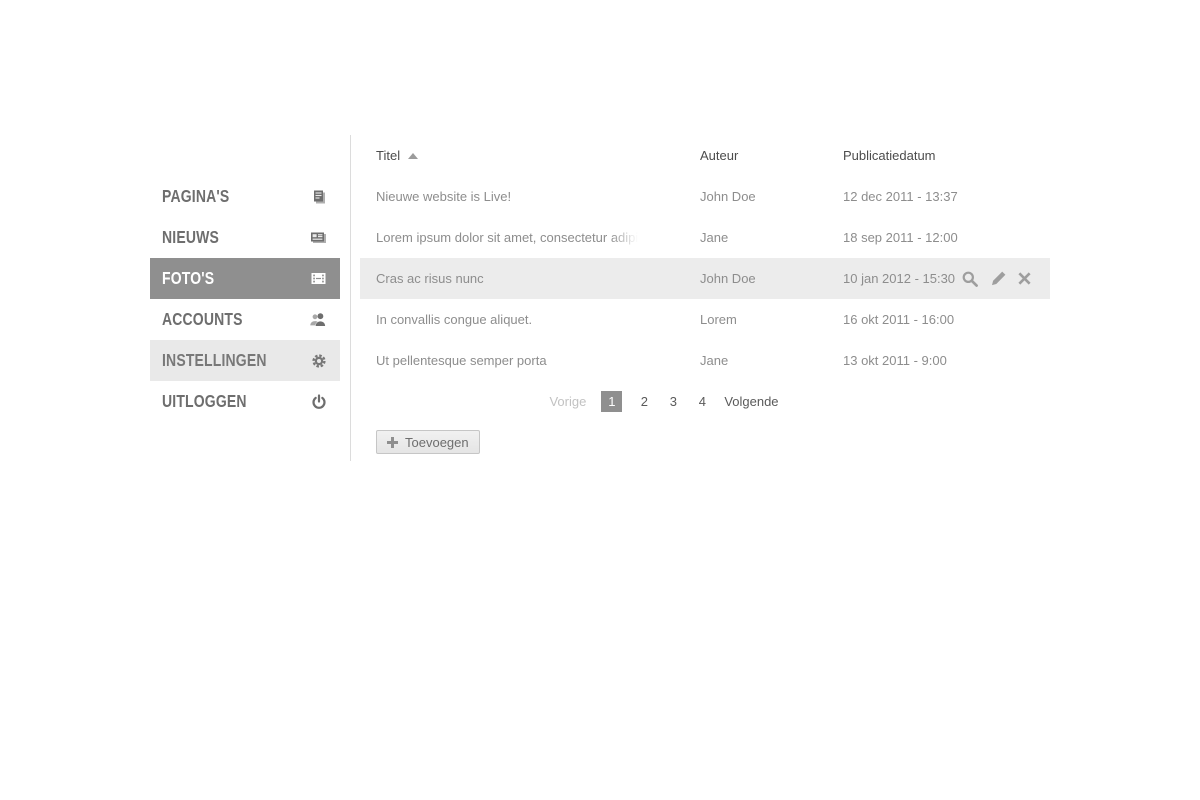 The height and width of the screenshot is (800, 1200). What do you see at coordinates (350, 298) in the screenshot?
I see `sidebar-divider` at bounding box center [350, 298].